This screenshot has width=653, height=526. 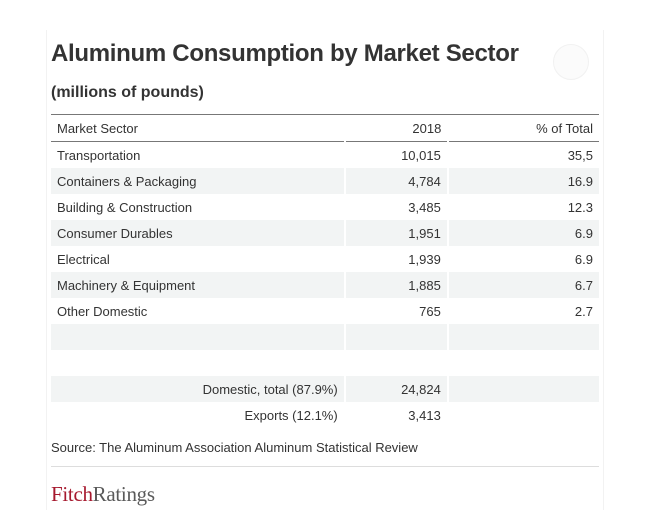 I want to click on total-label: Exports (12.1%), so click(x=291, y=415).